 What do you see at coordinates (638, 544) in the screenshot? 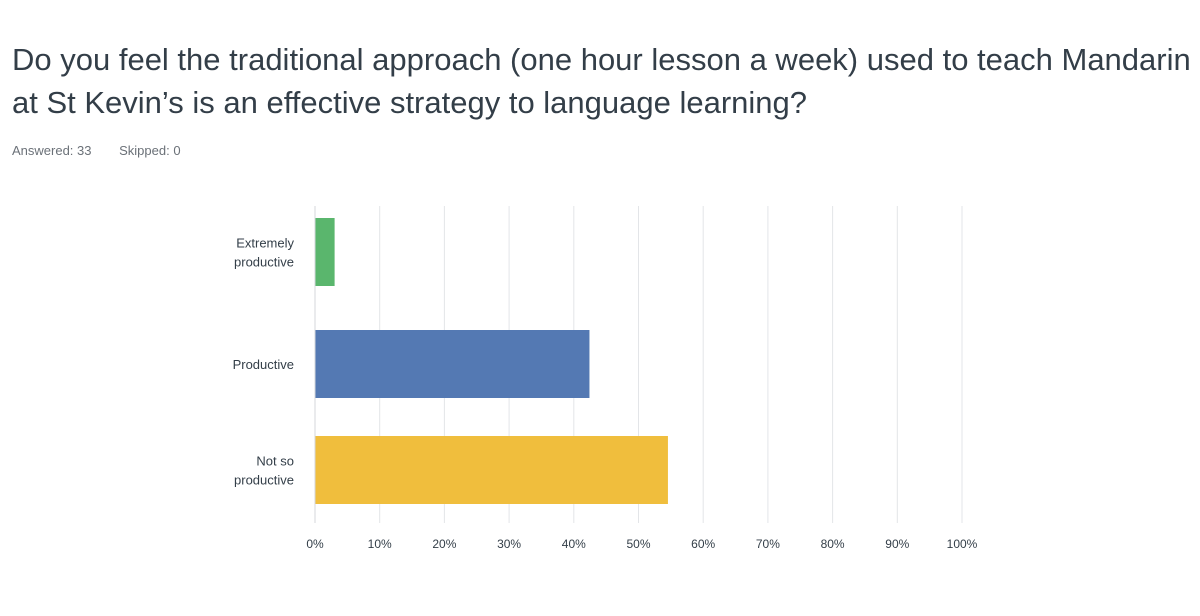
I see `x-tick-label: 50%` at bounding box center [638, 544].